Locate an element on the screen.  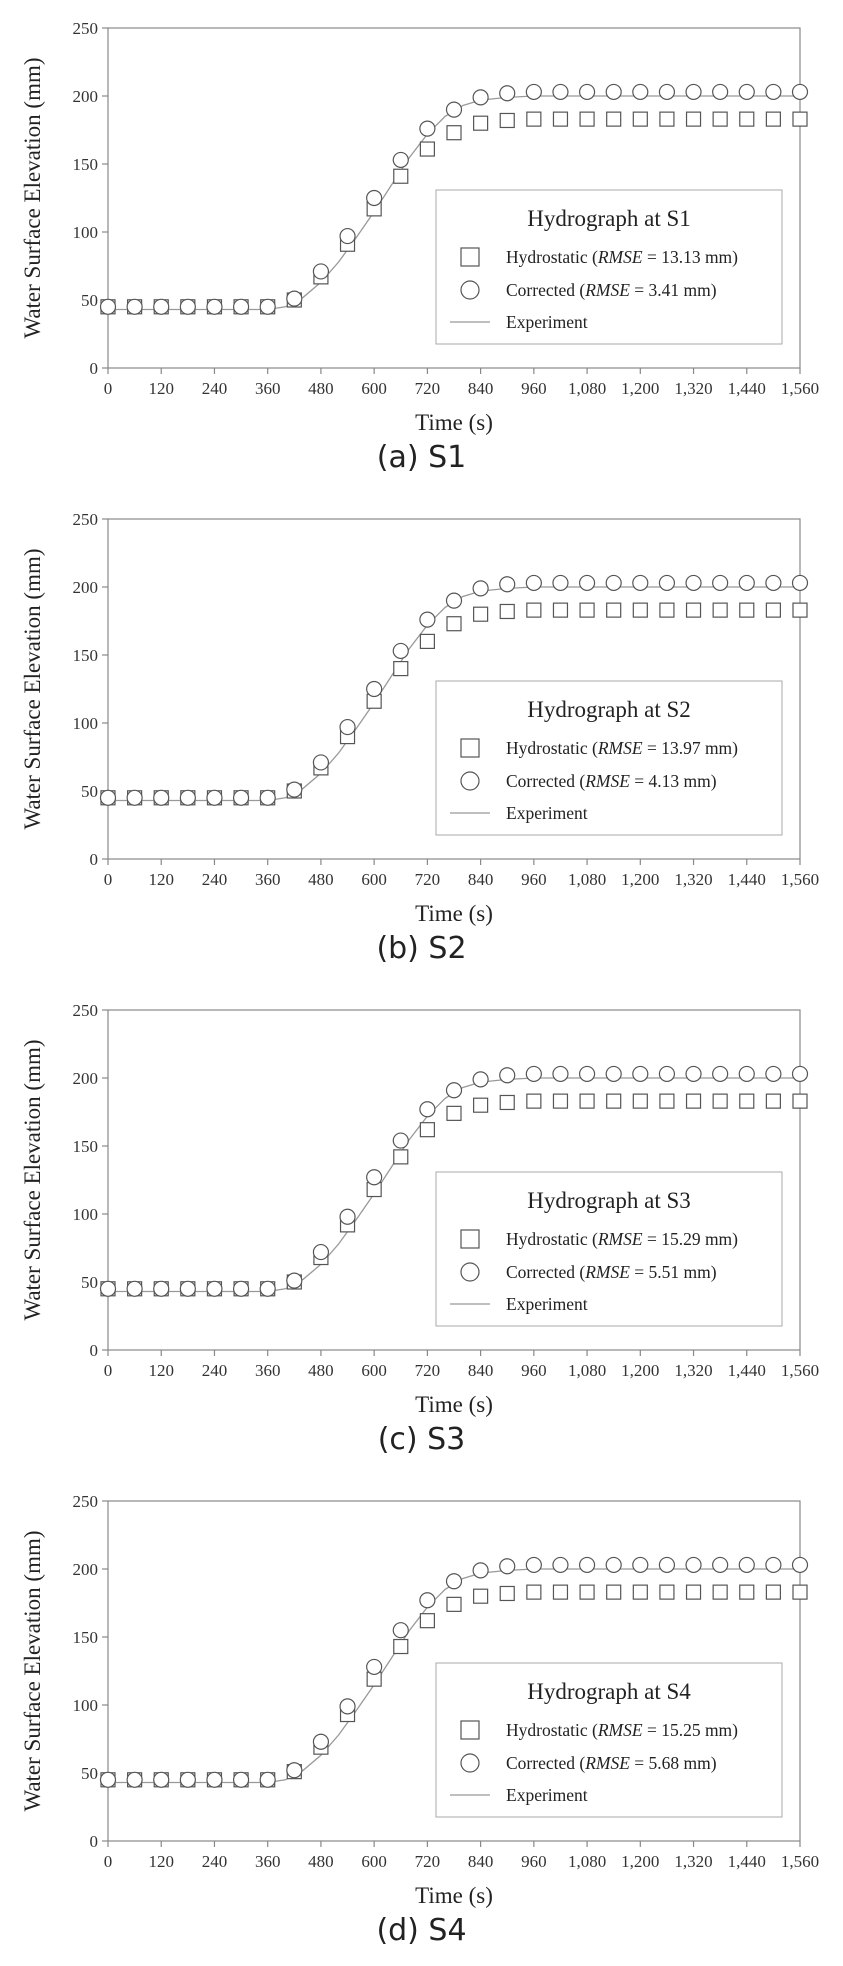
chart-title: Hydrograph at S3 is located at coordinates (609, 1200).